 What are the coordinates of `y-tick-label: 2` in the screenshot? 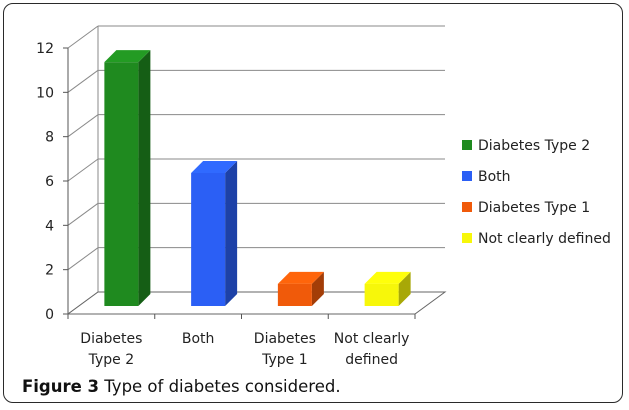 It's located at (49, 271).